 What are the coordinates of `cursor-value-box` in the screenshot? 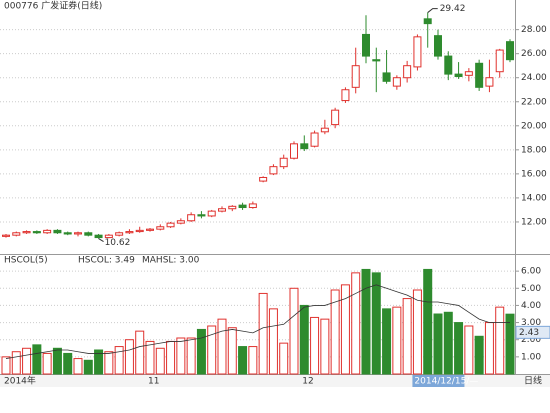 It's located at (532, 332).